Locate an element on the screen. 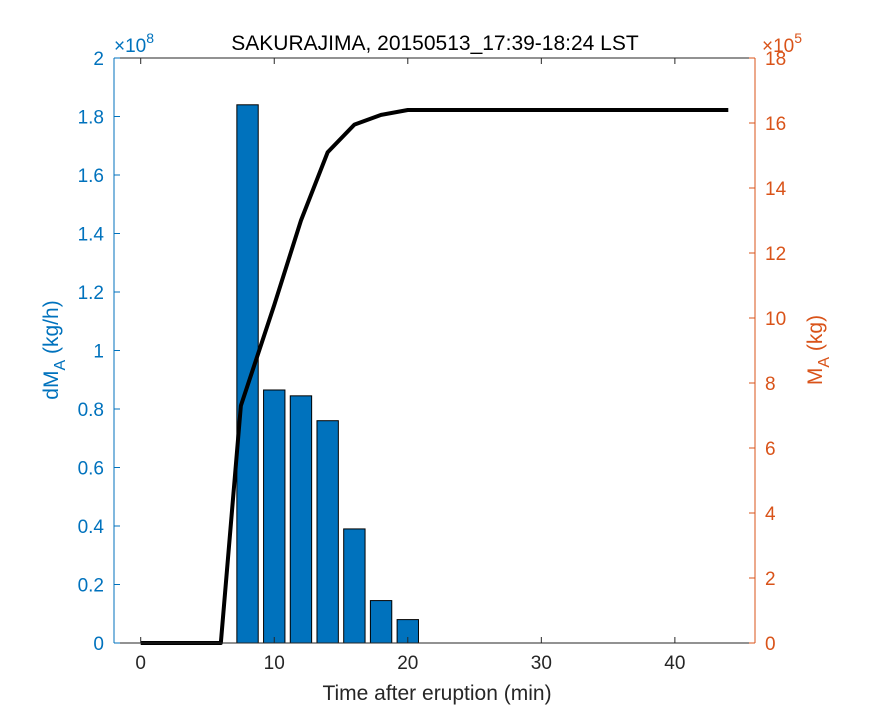  right-axis-exponent: ×10⁵ is located at coordinates (782, 43).